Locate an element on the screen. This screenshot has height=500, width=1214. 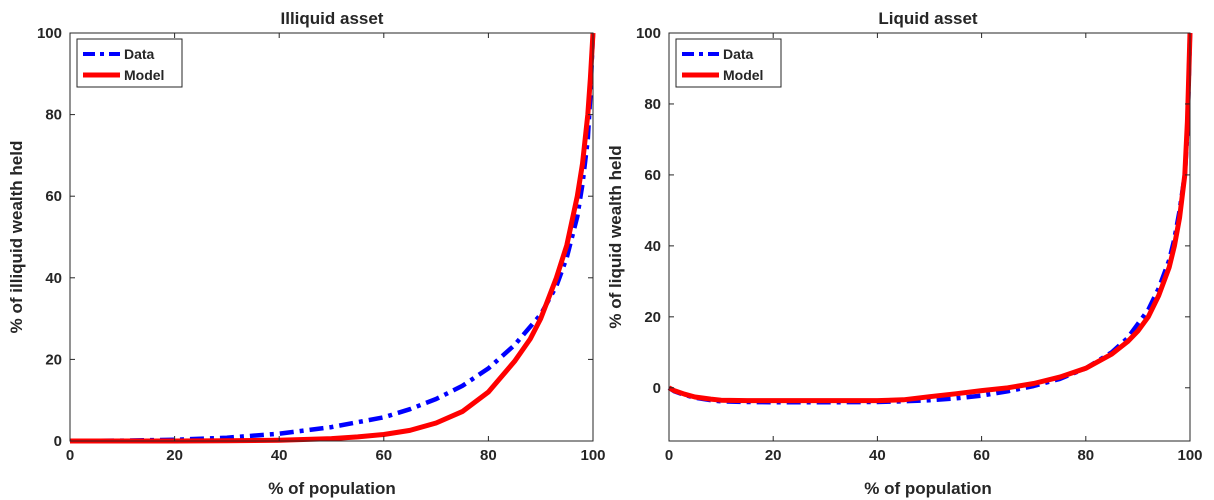
left-x-tick-label: 80 is located at coordinates (488, 455).